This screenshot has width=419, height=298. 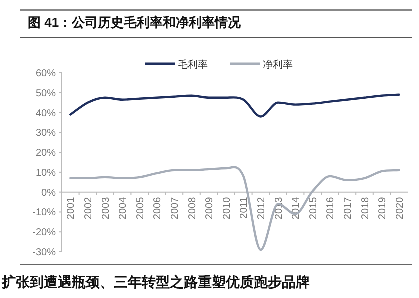 What do you see at coordinates (46, 154) in the screenshot?
I see `y-tick-label: 20%` at bounding box center [46, 154].